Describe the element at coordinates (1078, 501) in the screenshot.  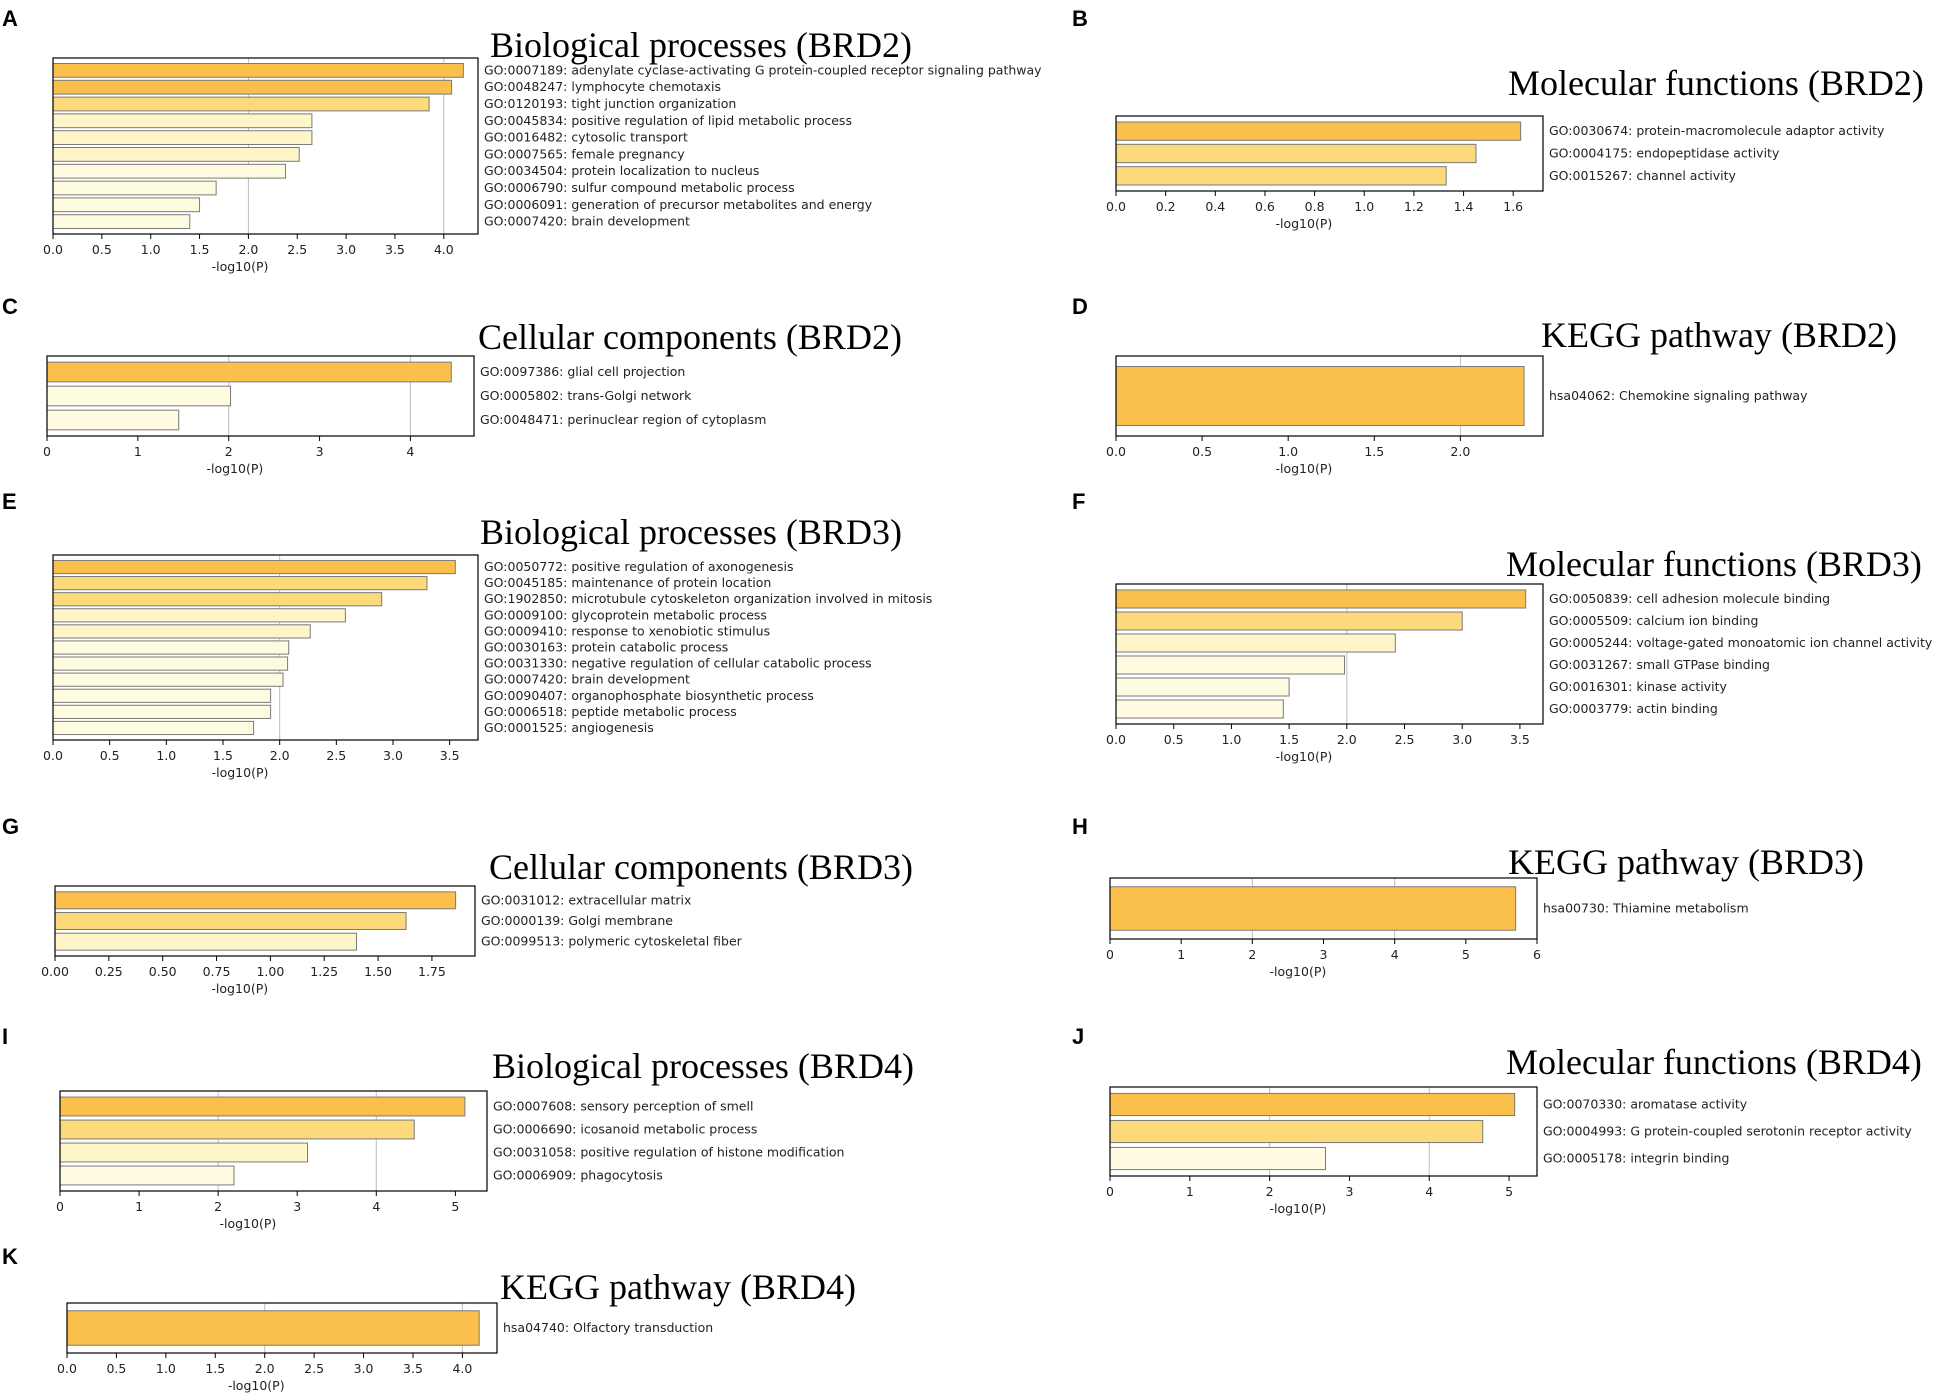
I see `panel-letter: F` at that location.